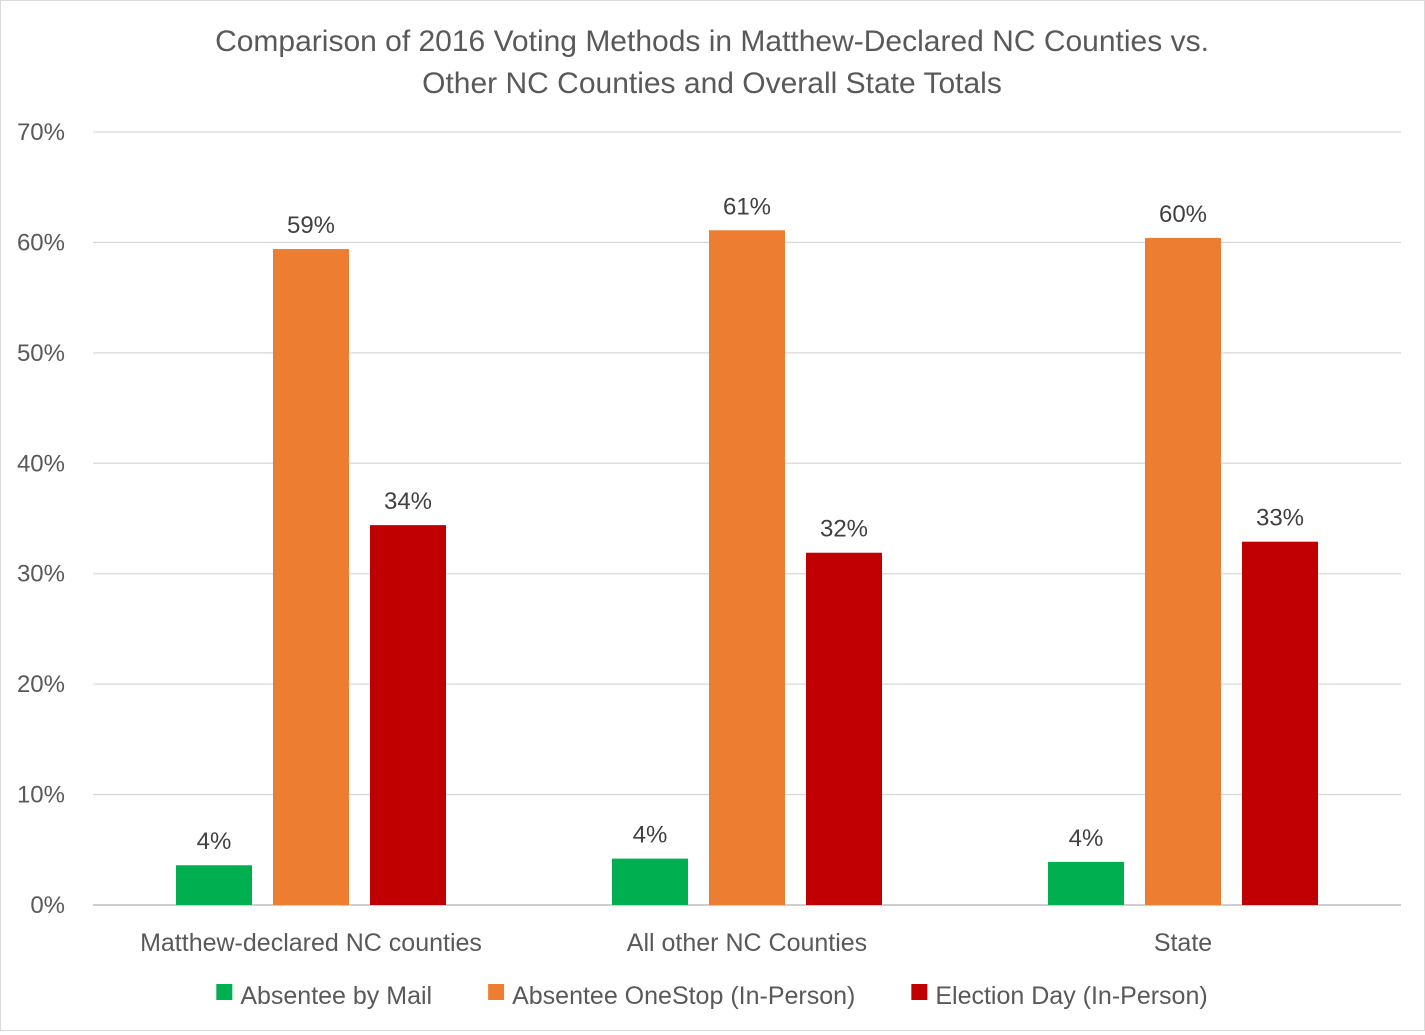 The width and height of the screenshot is (1425, 1035). I want to click on y-tick-label: 50%, so click(41, 353).